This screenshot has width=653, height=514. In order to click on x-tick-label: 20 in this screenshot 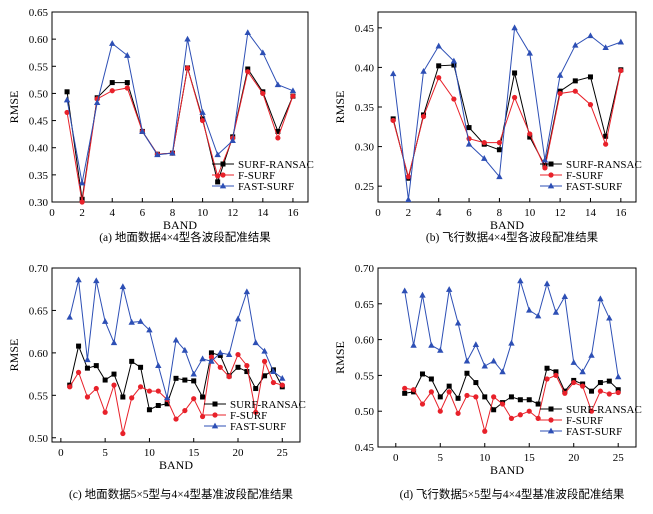, I will do `click(574, 458)`.